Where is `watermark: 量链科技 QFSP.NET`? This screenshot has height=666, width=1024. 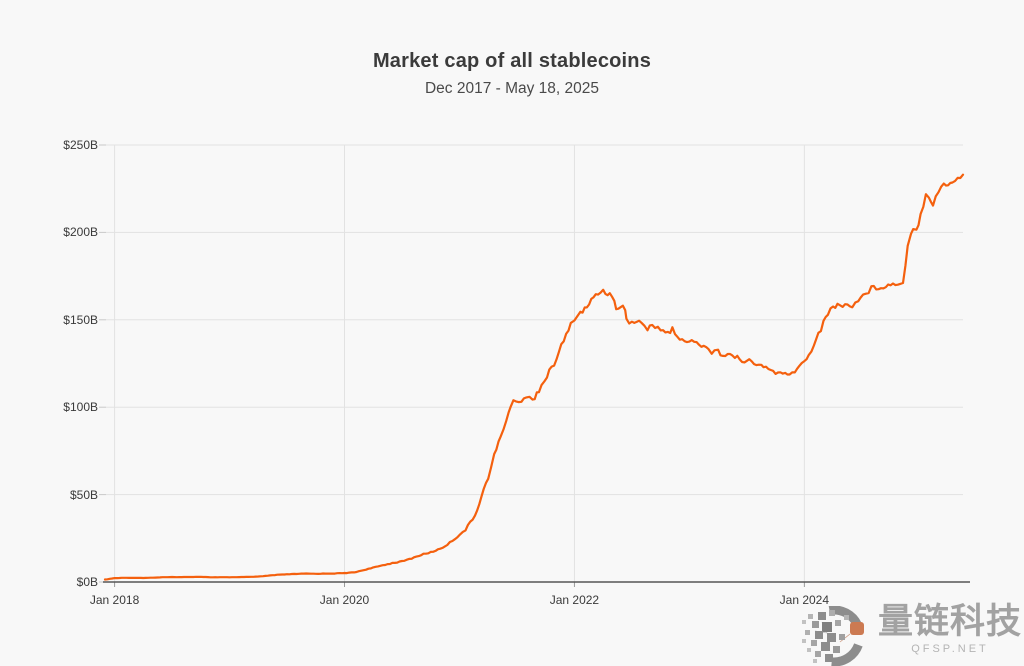
watermark: 量链科技 QFSP.NET is located at coordinates (911, 634).